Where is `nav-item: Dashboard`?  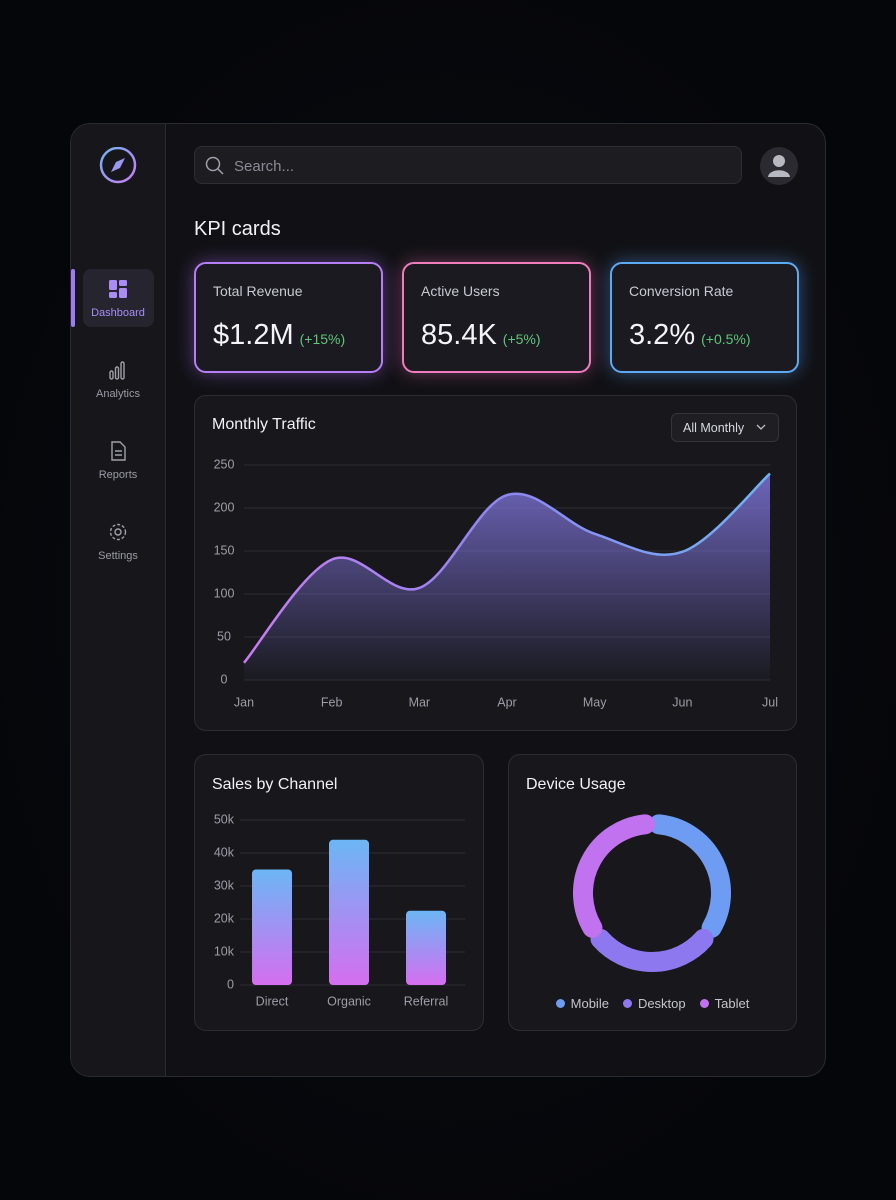
nav-item: Dashboard is located at coordinates (118, 313).